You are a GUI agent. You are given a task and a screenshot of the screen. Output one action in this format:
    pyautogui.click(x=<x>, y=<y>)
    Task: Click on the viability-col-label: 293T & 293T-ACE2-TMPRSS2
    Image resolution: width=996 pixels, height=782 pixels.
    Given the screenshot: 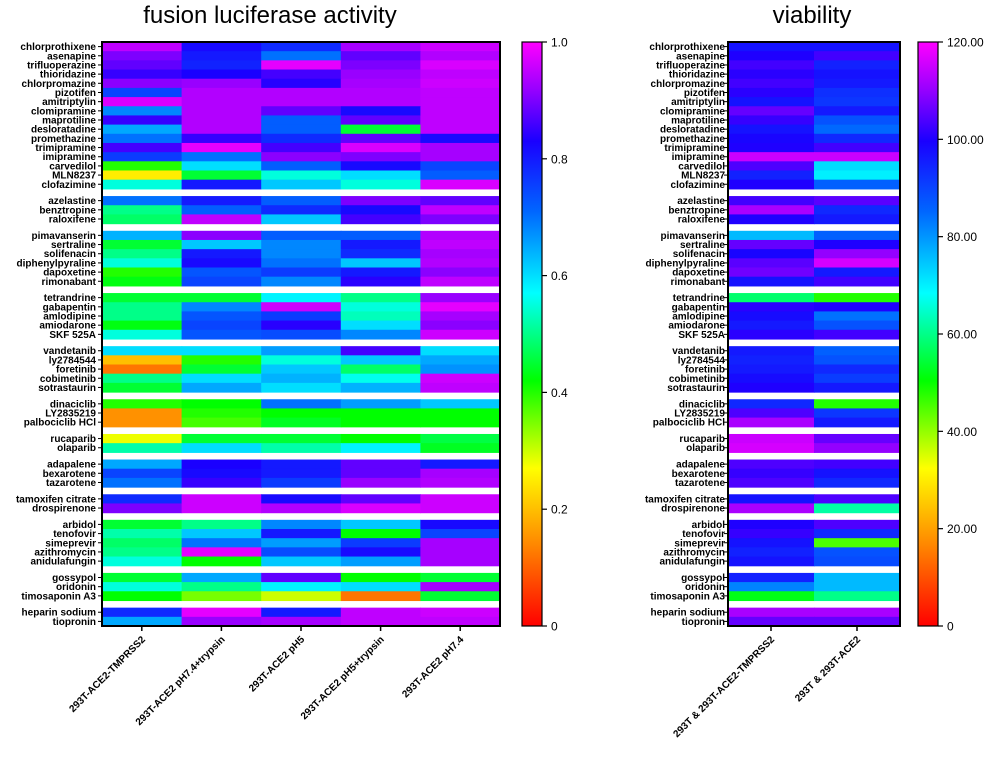 What is the action you would take?
    pyautogui.click(x=724, y=687)
    